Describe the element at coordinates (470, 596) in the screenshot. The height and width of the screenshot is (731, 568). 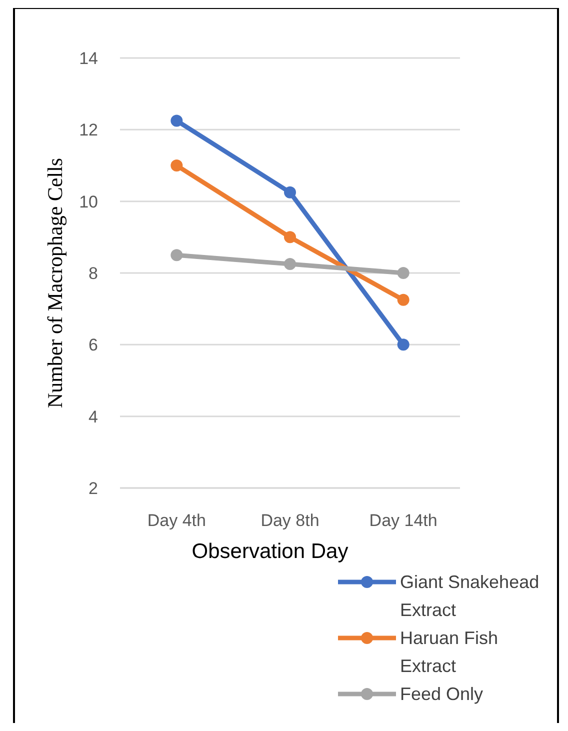
I see `legend-label: Giant Snakehead Extract` at that location.